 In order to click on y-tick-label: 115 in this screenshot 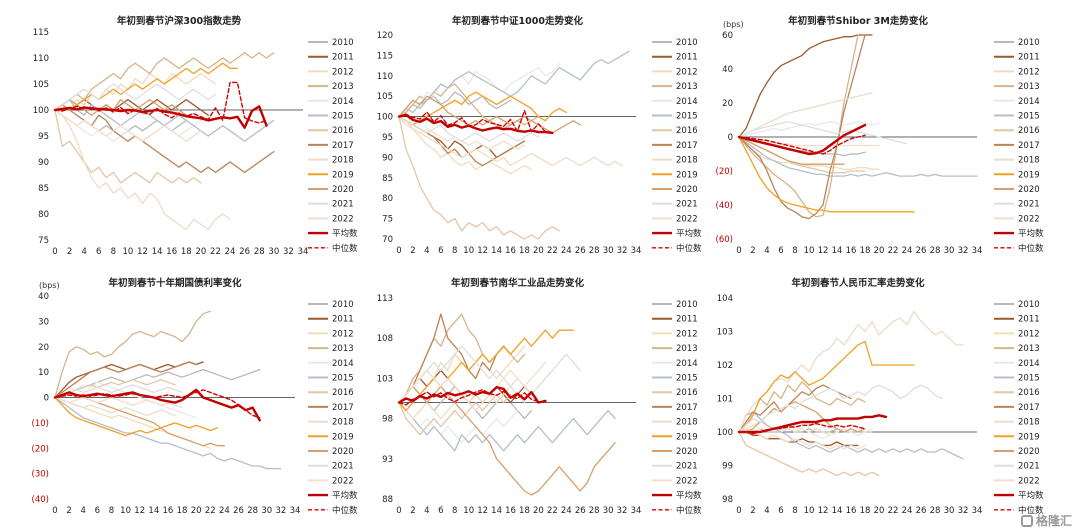, I will do `click(41, 33)`.